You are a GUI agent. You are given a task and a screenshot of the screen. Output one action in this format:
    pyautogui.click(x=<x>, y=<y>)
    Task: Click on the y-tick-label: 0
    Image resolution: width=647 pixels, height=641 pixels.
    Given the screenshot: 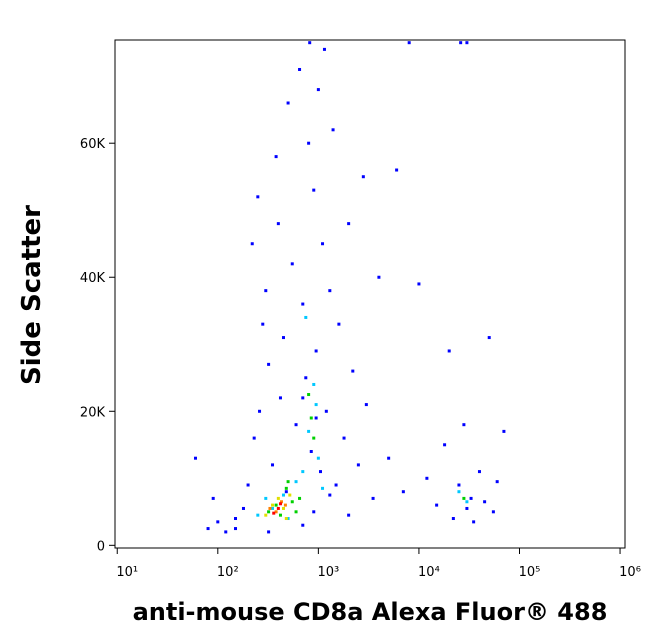 What is the action you would take?
    pyautogui.click(x=101, y=546)
    